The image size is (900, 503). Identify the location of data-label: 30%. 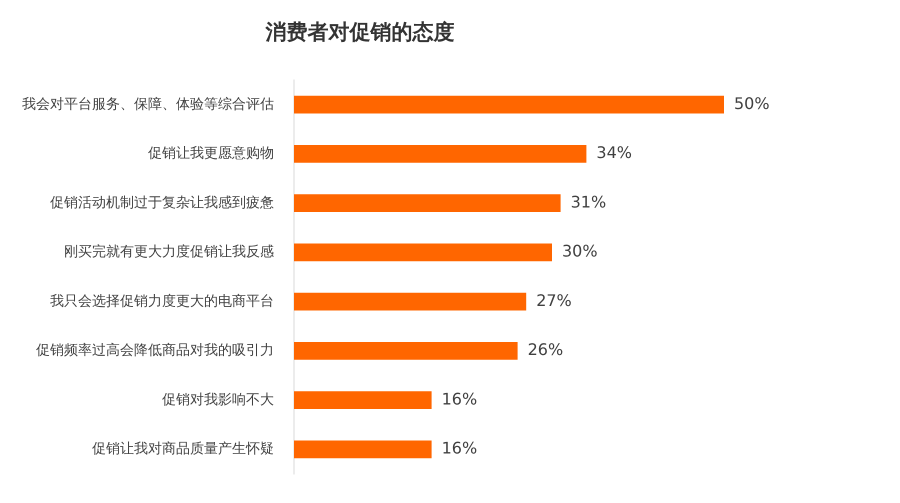
(580, 251).